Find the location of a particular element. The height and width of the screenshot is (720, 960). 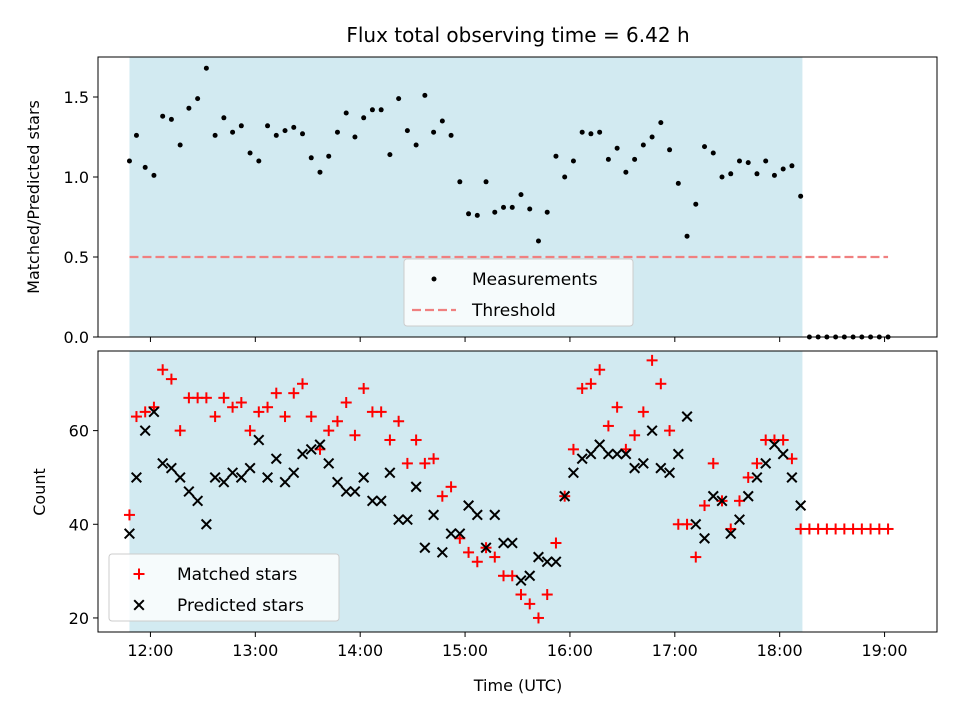

top-legend-label: Threshold is located at coordinates (513, 311).